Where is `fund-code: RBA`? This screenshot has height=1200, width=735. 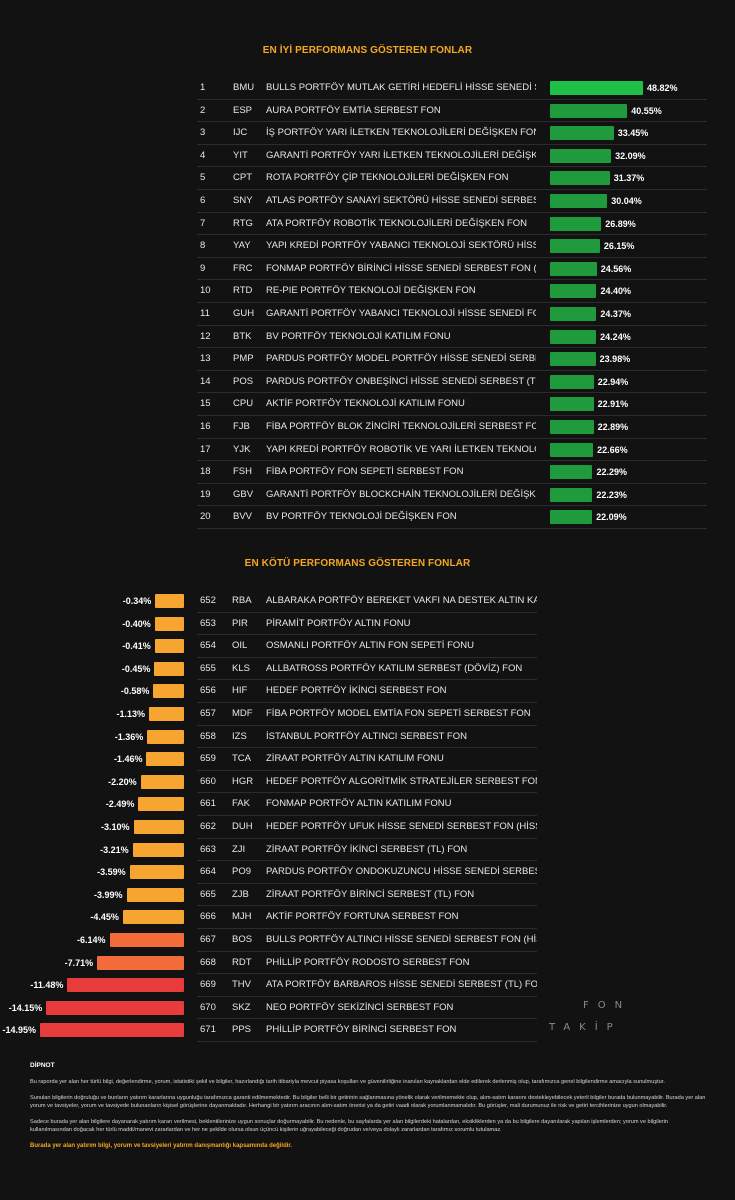 fund-code: RBA is located at coordinates (242, 600).